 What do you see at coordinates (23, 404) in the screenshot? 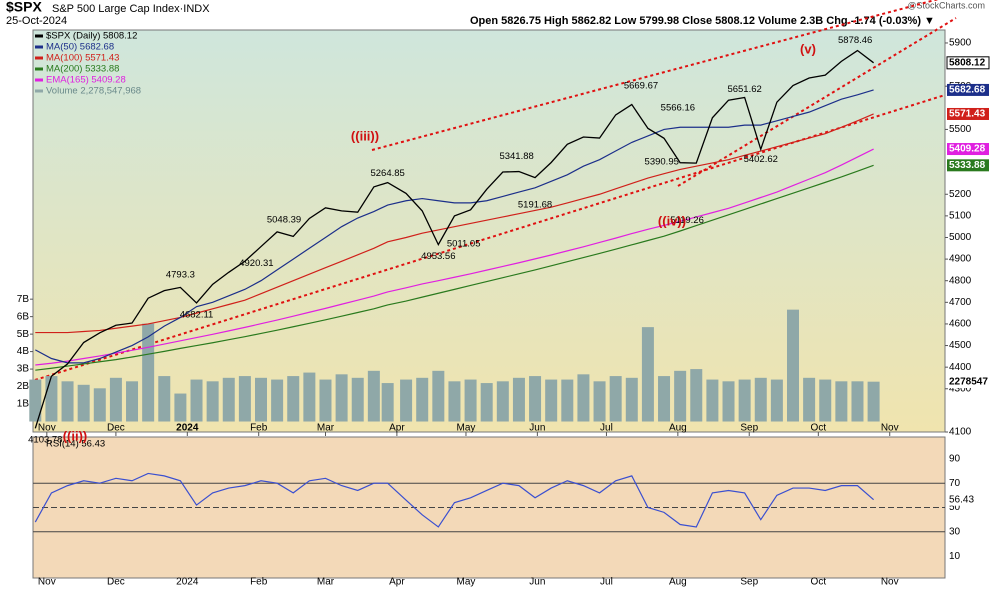
I see `y2-tick-label: 1B` at bounding box center [23, 404].